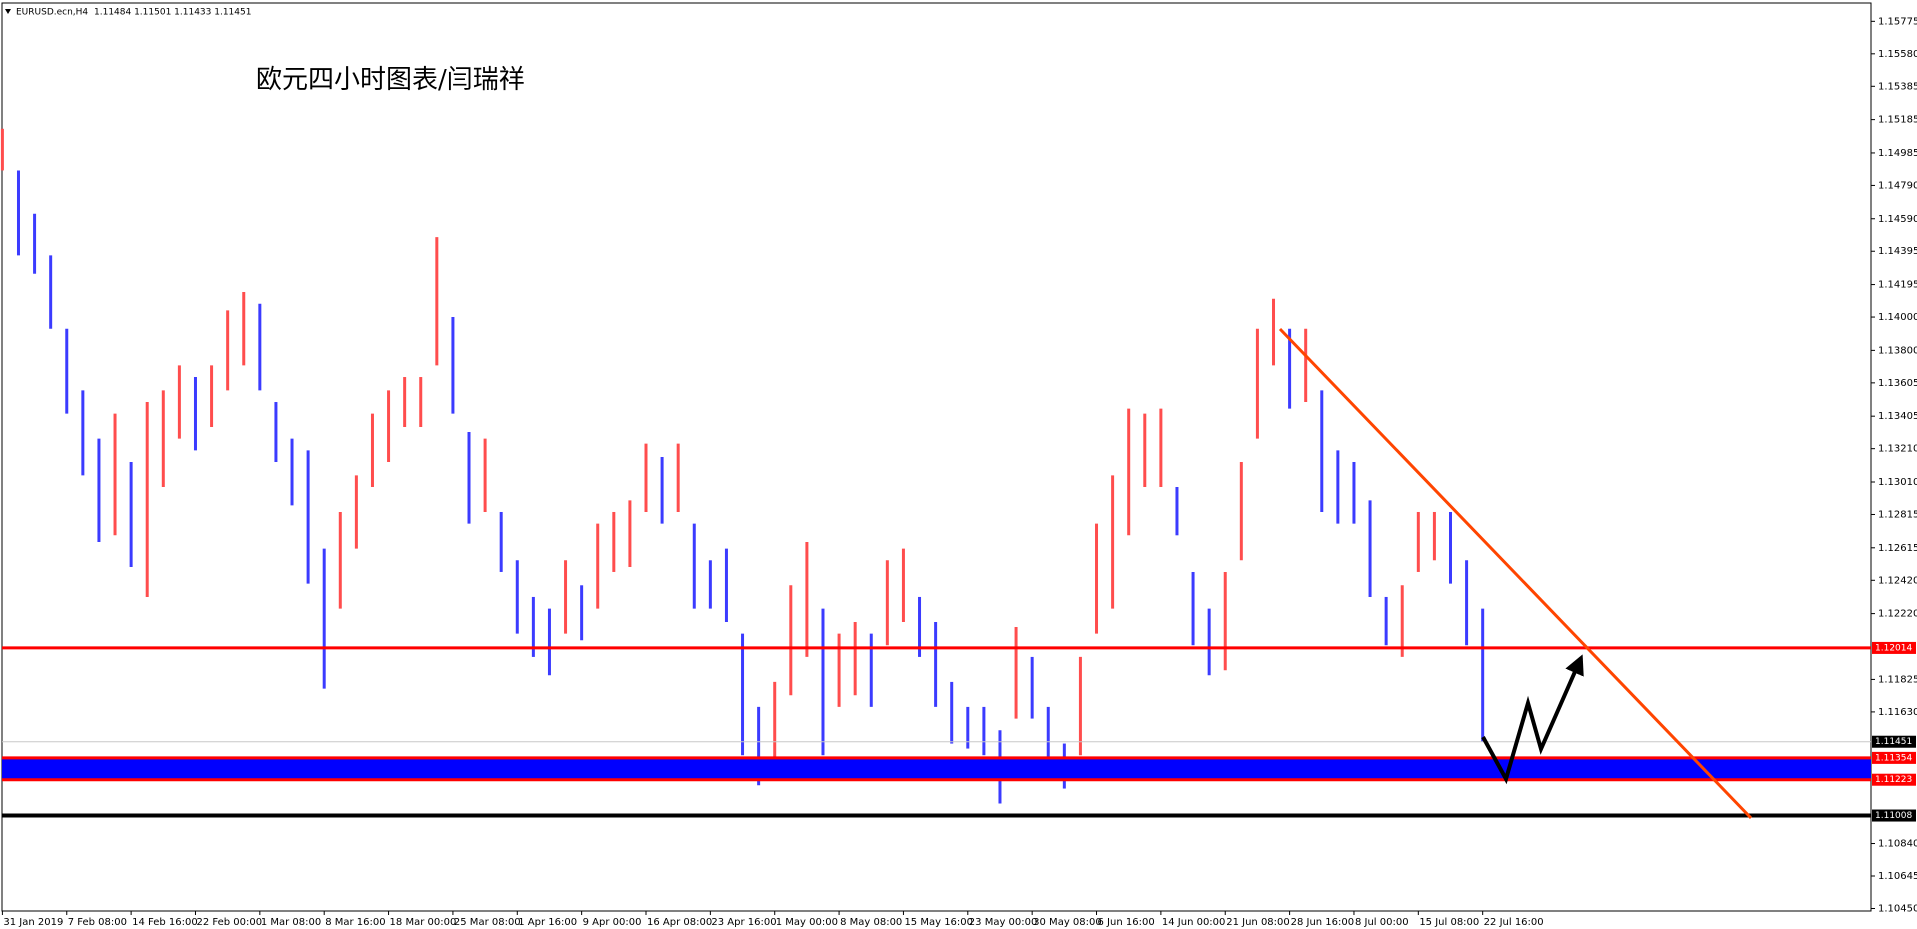 Image resolution: width=1917 pixels, height=929 pixels. Describe the element at coordinates (1532, 719) in the screenshot. I see `projection-arrow` at that location.